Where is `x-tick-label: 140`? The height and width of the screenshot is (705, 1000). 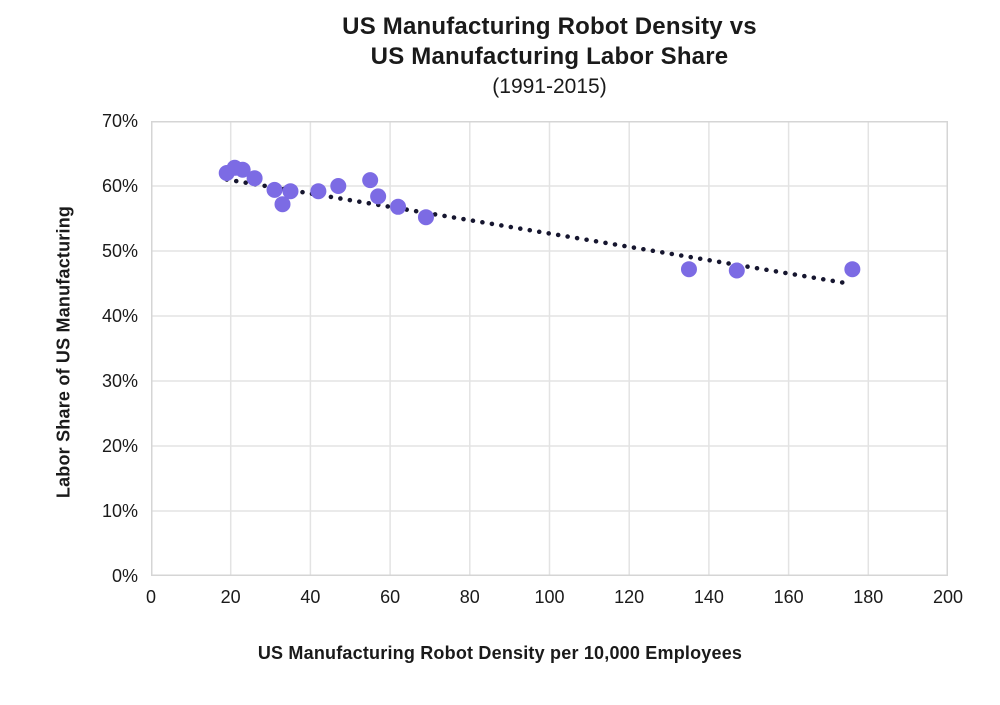 x-tick-label: 140 is located at coordinates (708, 597).